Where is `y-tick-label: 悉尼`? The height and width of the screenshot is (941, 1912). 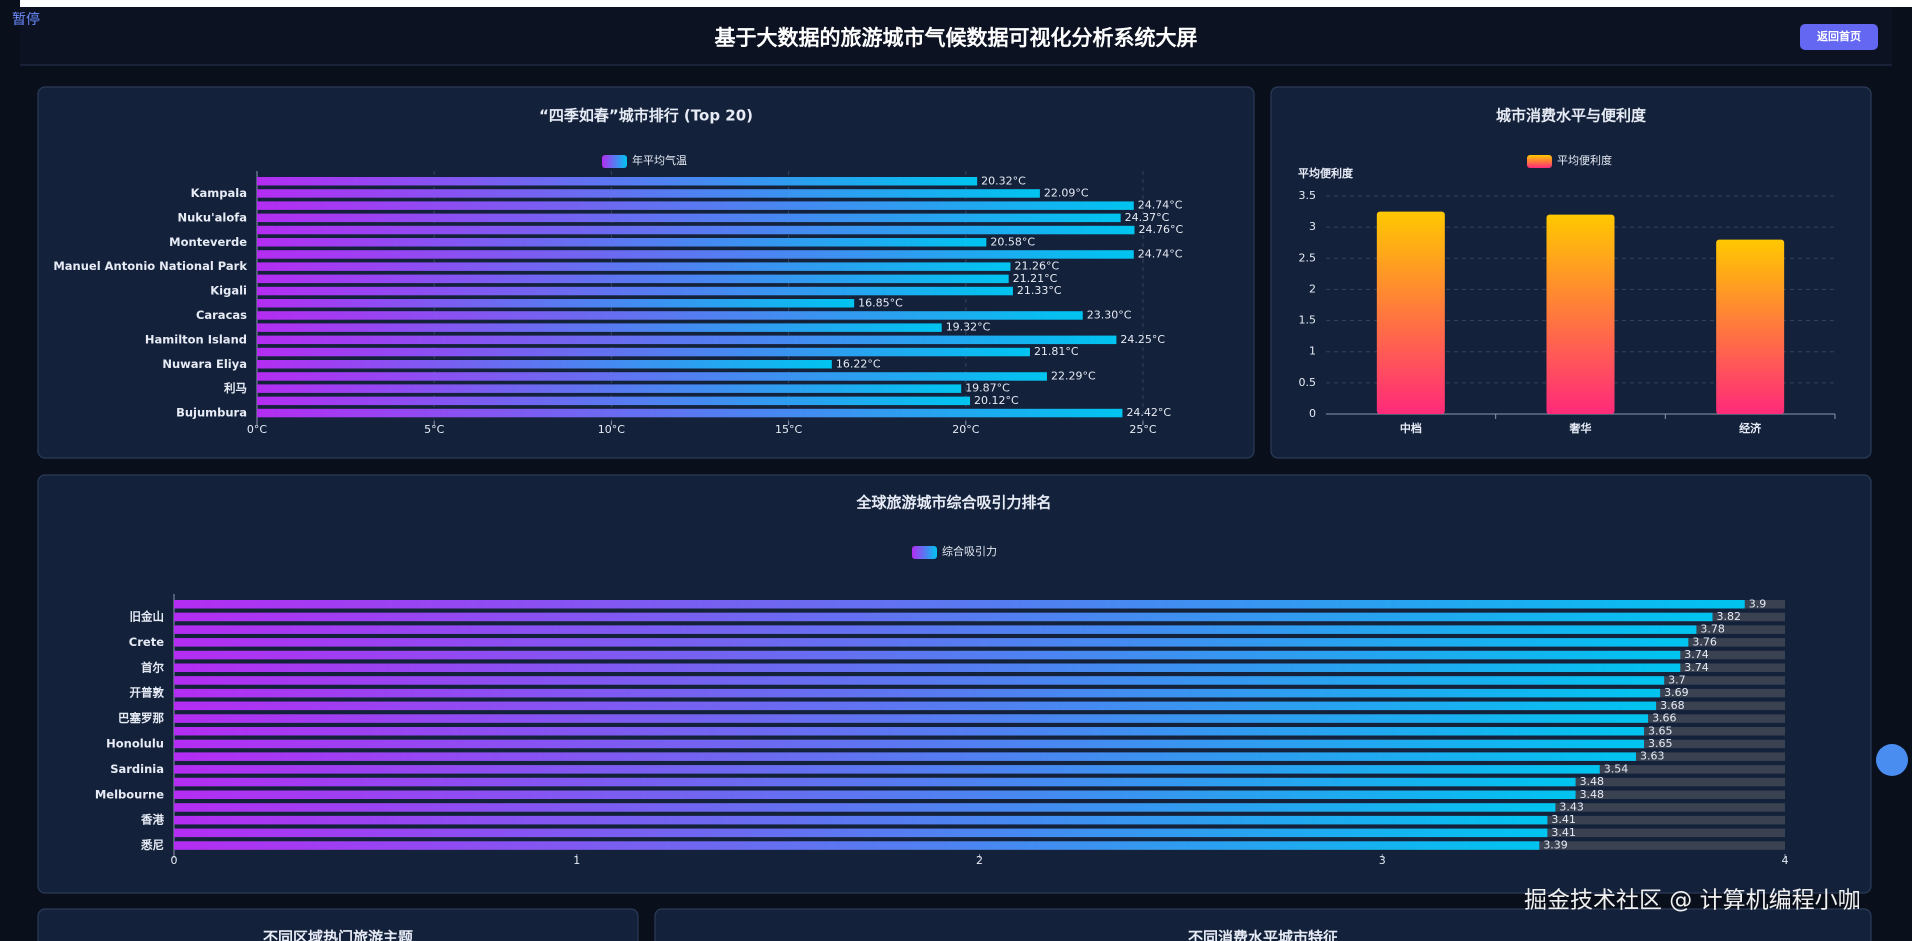 y-tick-label: 悉尼 is located at coordinates (152, 845).